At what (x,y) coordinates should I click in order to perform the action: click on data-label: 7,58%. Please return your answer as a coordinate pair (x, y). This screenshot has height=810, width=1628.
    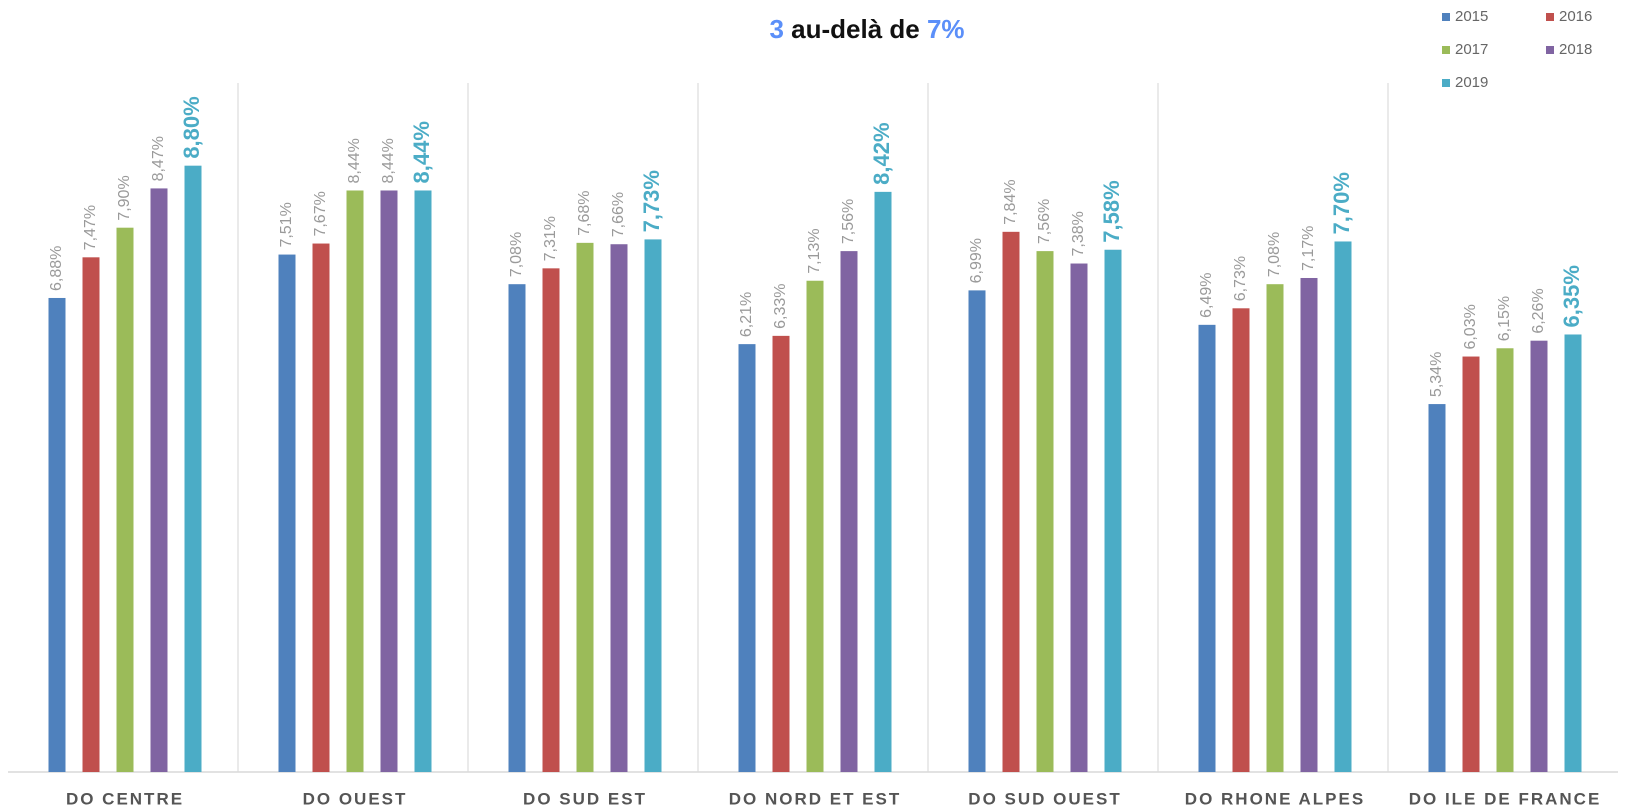
    Looking at the image, I should click on (1111, 211).